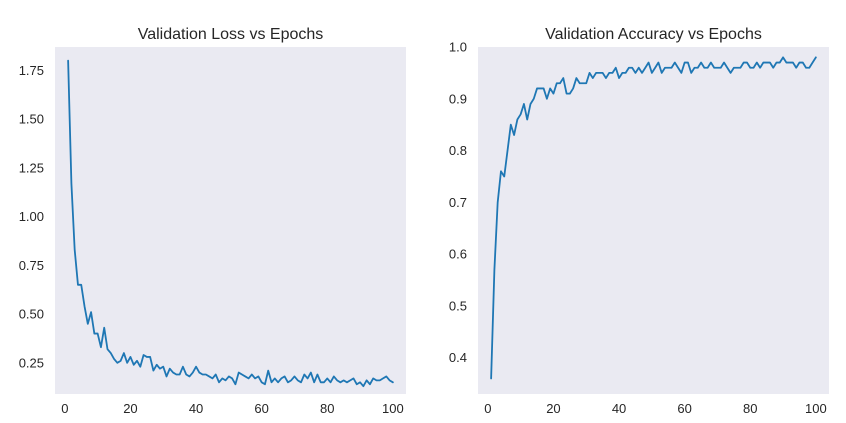 This screenshot has height=423, width=846. I want to click on accuracy-x-tick-label: 100, so click(816, 408).